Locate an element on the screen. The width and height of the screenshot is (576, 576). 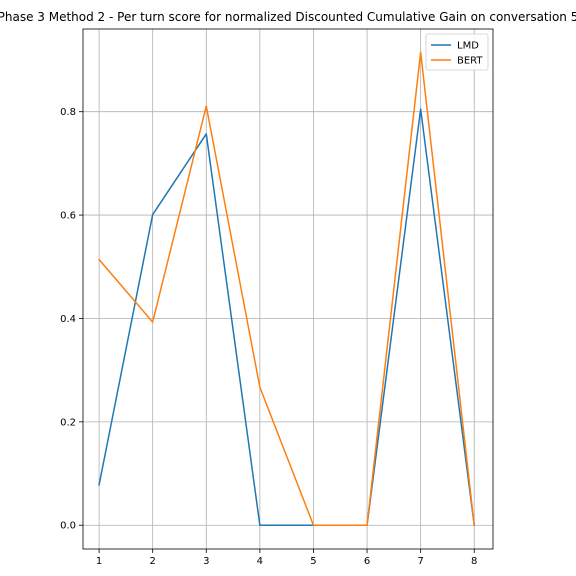
legend-label-lmd: LMD is located at coordinates (468, 46).